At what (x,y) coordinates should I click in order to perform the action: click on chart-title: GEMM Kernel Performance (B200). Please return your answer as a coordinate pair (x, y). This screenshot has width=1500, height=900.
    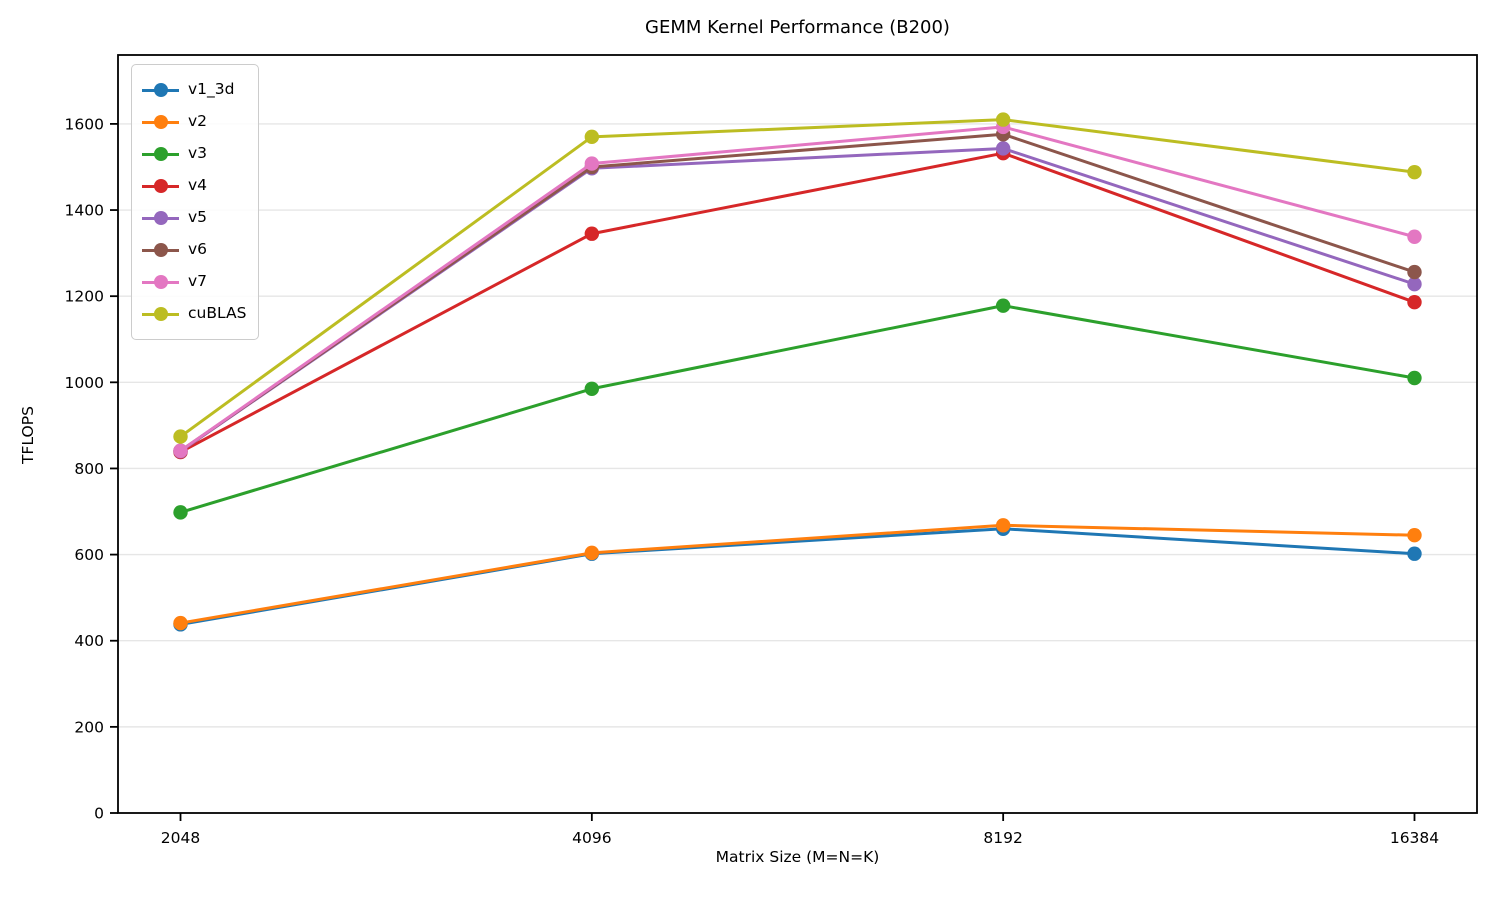
    Looking at the image, I should click on (797, 27).